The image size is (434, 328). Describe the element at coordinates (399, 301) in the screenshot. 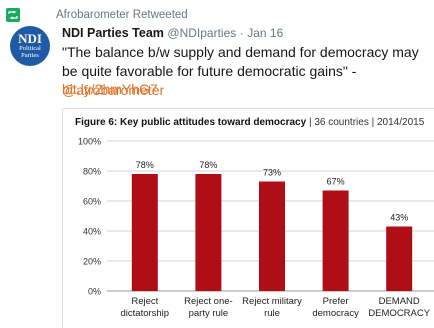

I see `category-label: DEMAND` at that location.